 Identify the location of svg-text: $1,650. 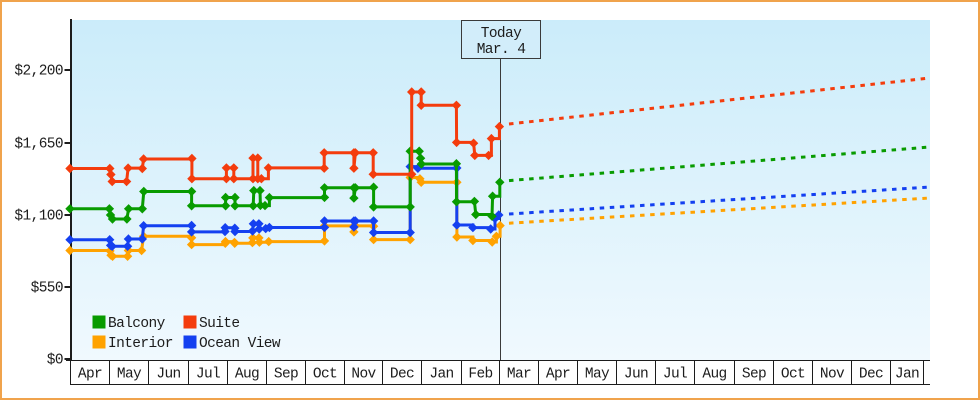
(38, 145).